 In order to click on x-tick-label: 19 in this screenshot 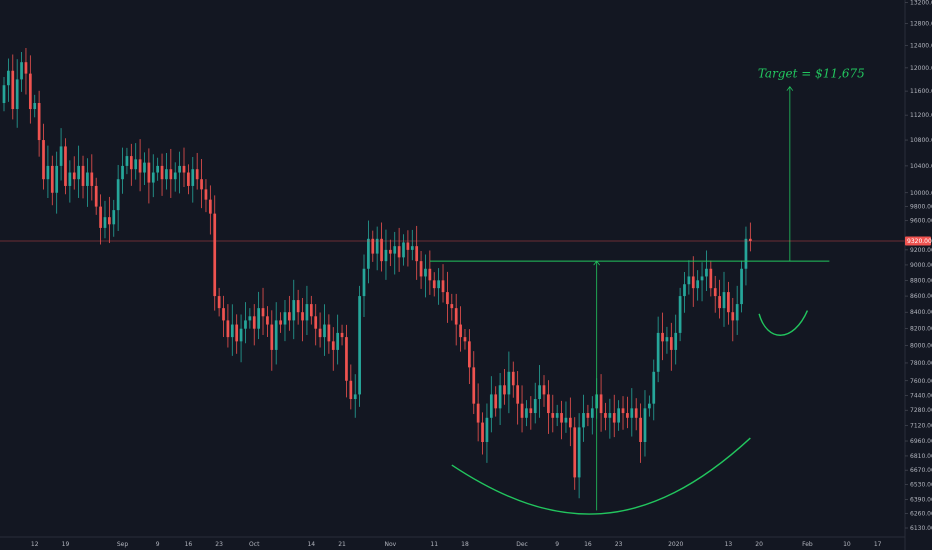, I will do `click(66, 544)`.